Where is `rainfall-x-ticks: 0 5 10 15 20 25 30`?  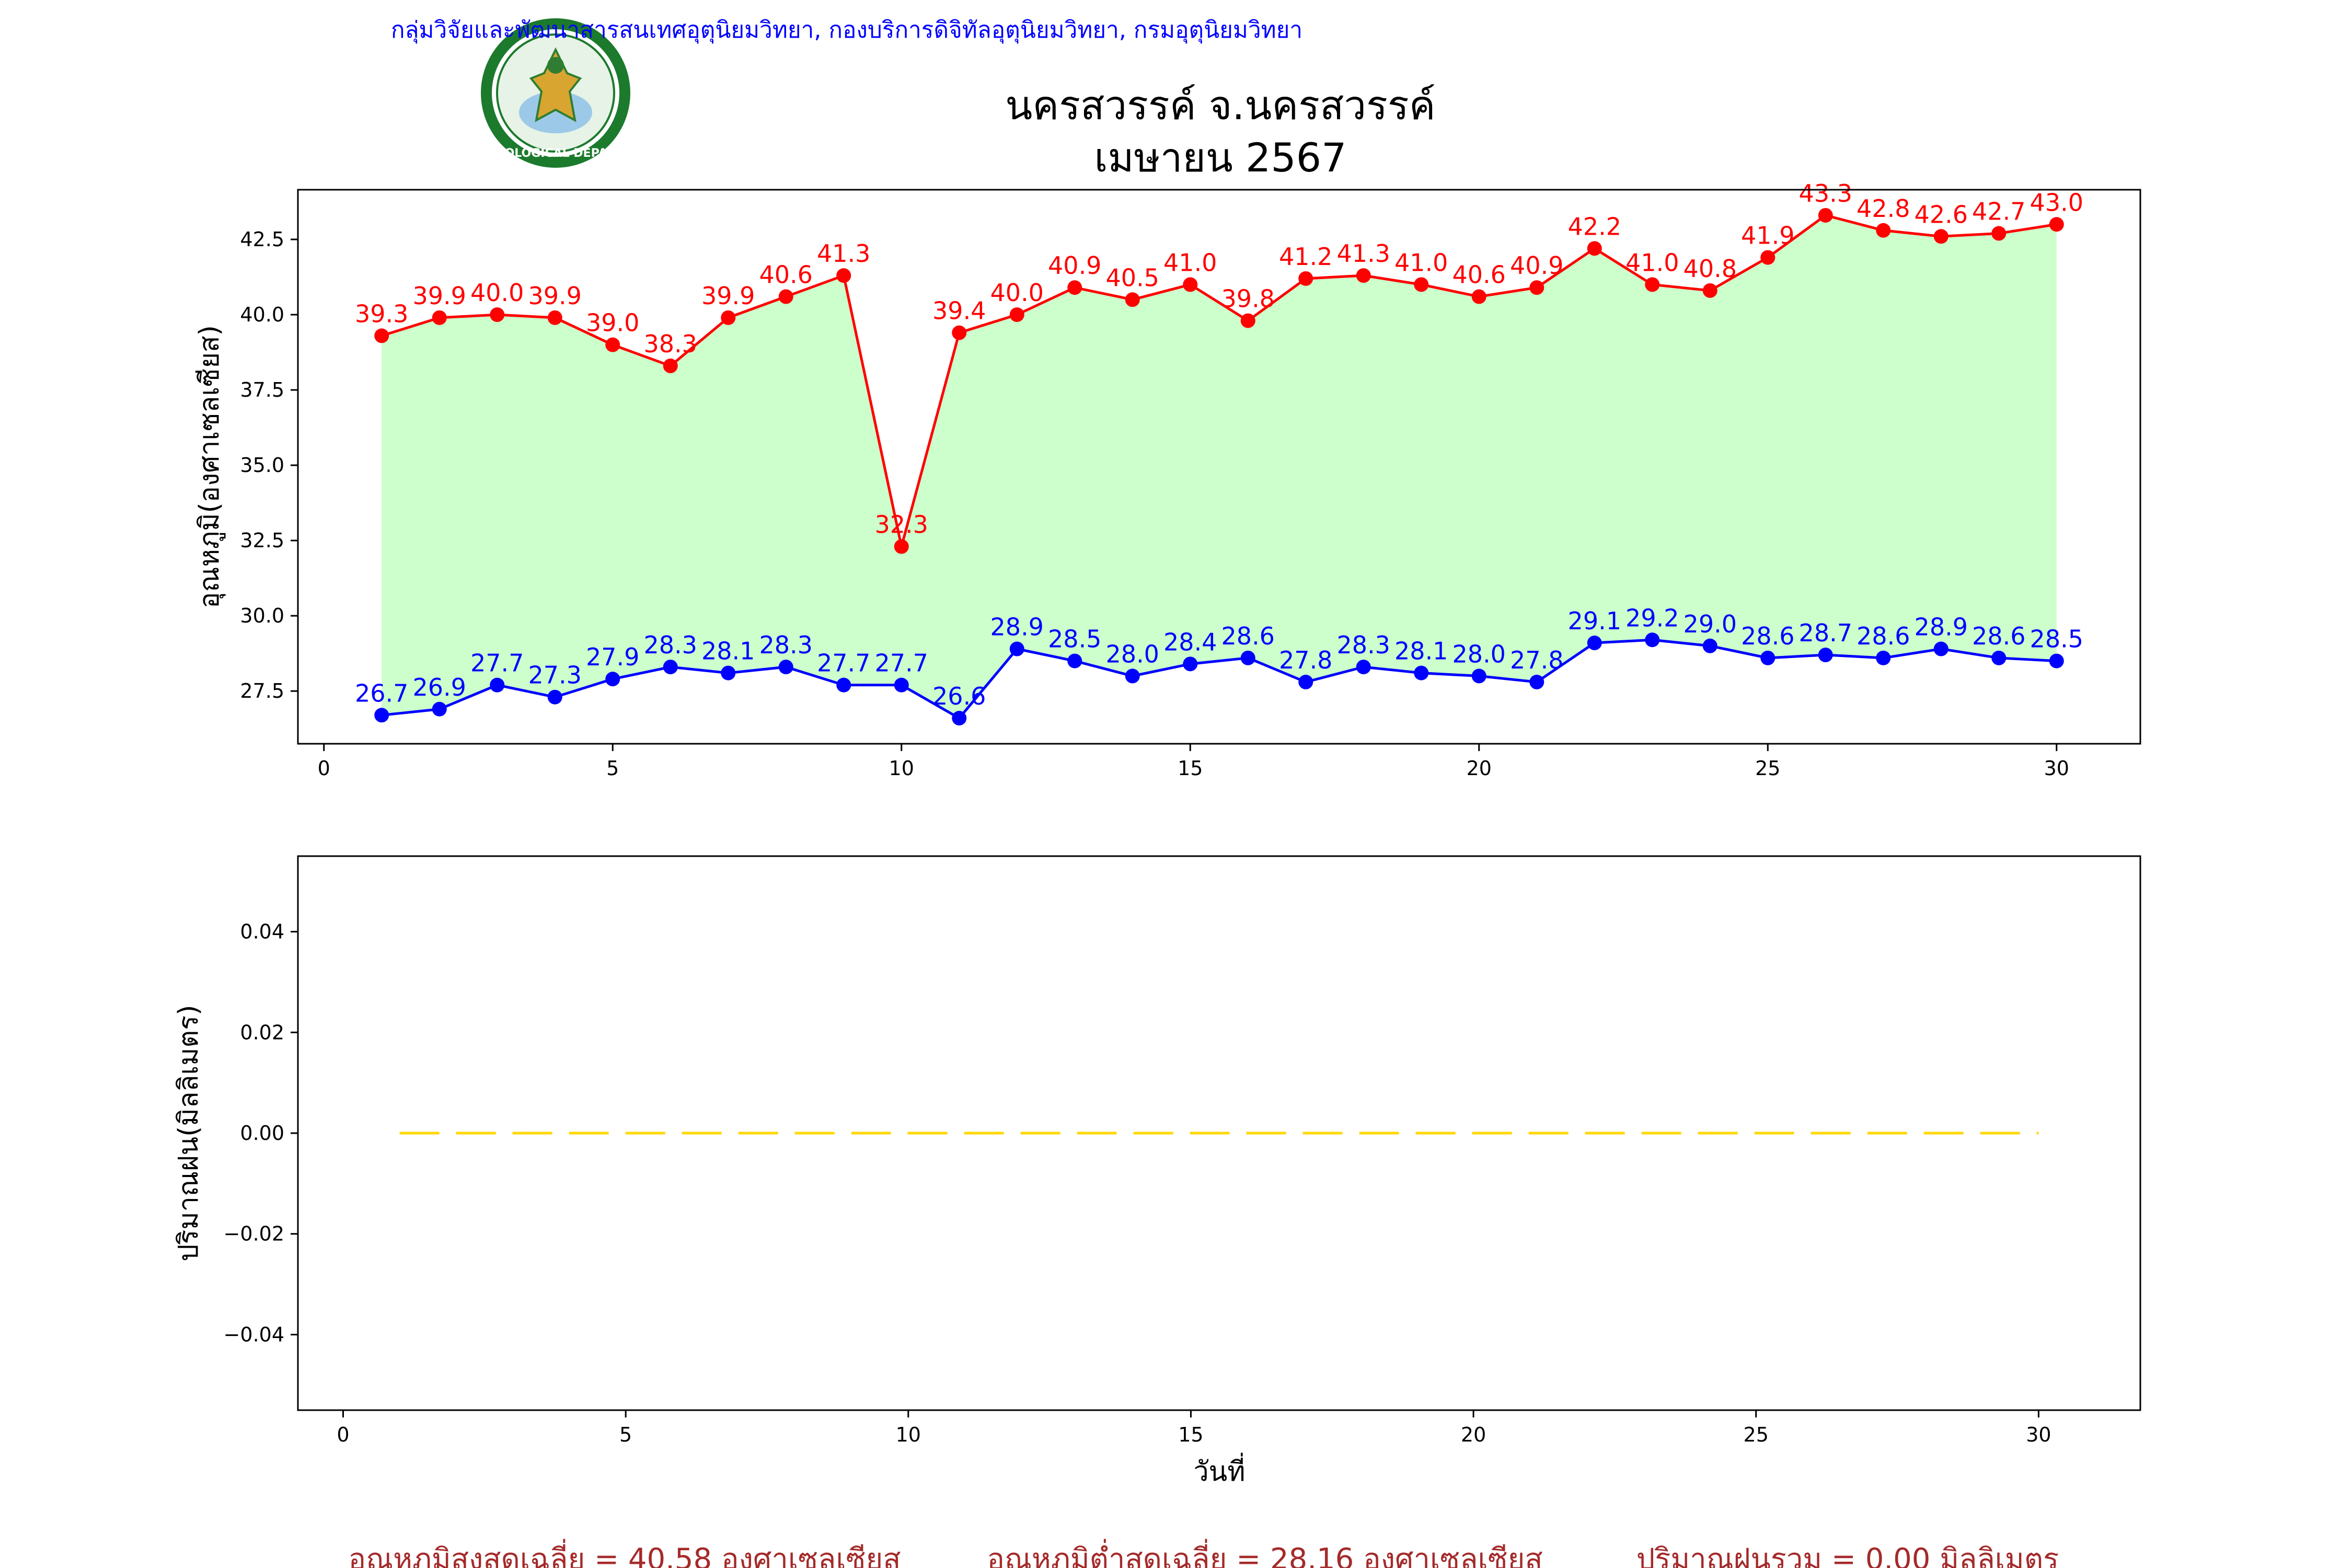 rainfall-x-ticks: 0 5 10 15 20 25 30 is located at coordinates (1194, 1428).